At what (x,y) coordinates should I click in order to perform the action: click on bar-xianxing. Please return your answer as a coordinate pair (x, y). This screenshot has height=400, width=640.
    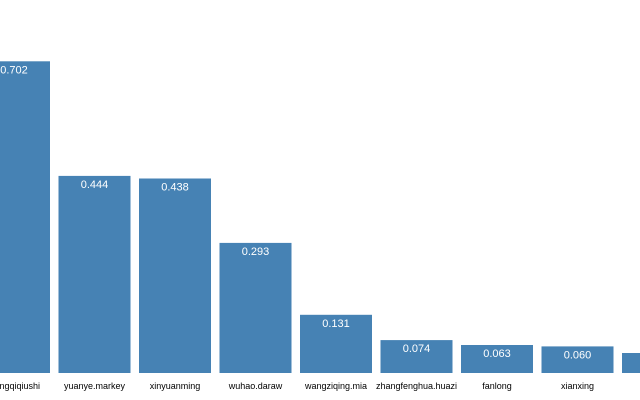
    Looking at the image, I should click on (577, 359).